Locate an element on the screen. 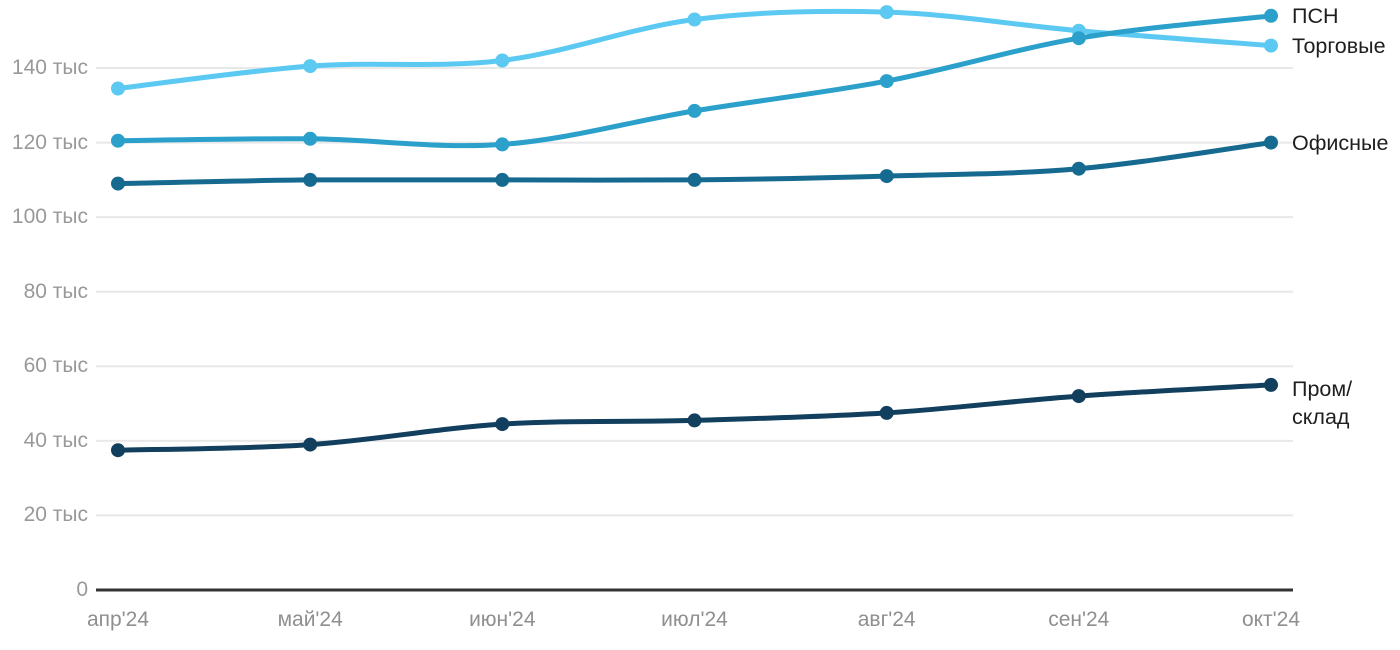  series-prom-sklad is located at coordinates (694, 417).